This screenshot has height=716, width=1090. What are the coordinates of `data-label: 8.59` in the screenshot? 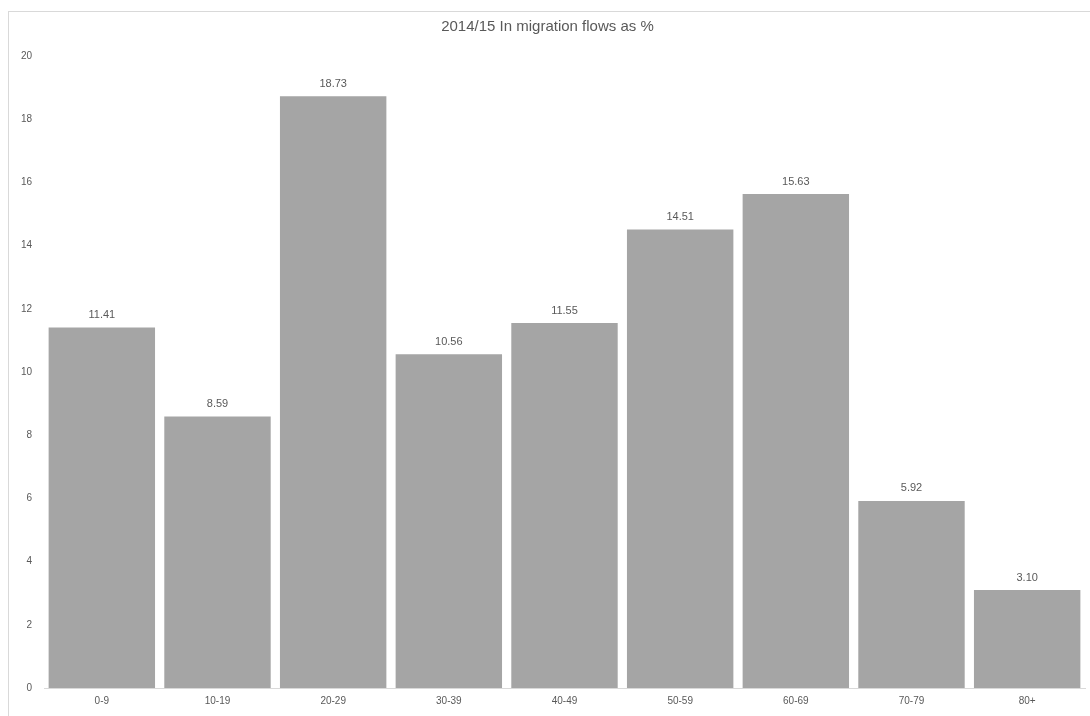 It's located at (217, 403).